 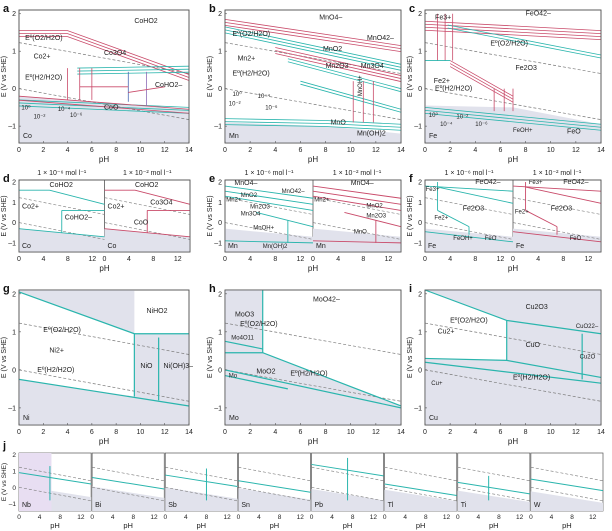 I want to click on region-label: Fe2+, so click(x=522, y=212).